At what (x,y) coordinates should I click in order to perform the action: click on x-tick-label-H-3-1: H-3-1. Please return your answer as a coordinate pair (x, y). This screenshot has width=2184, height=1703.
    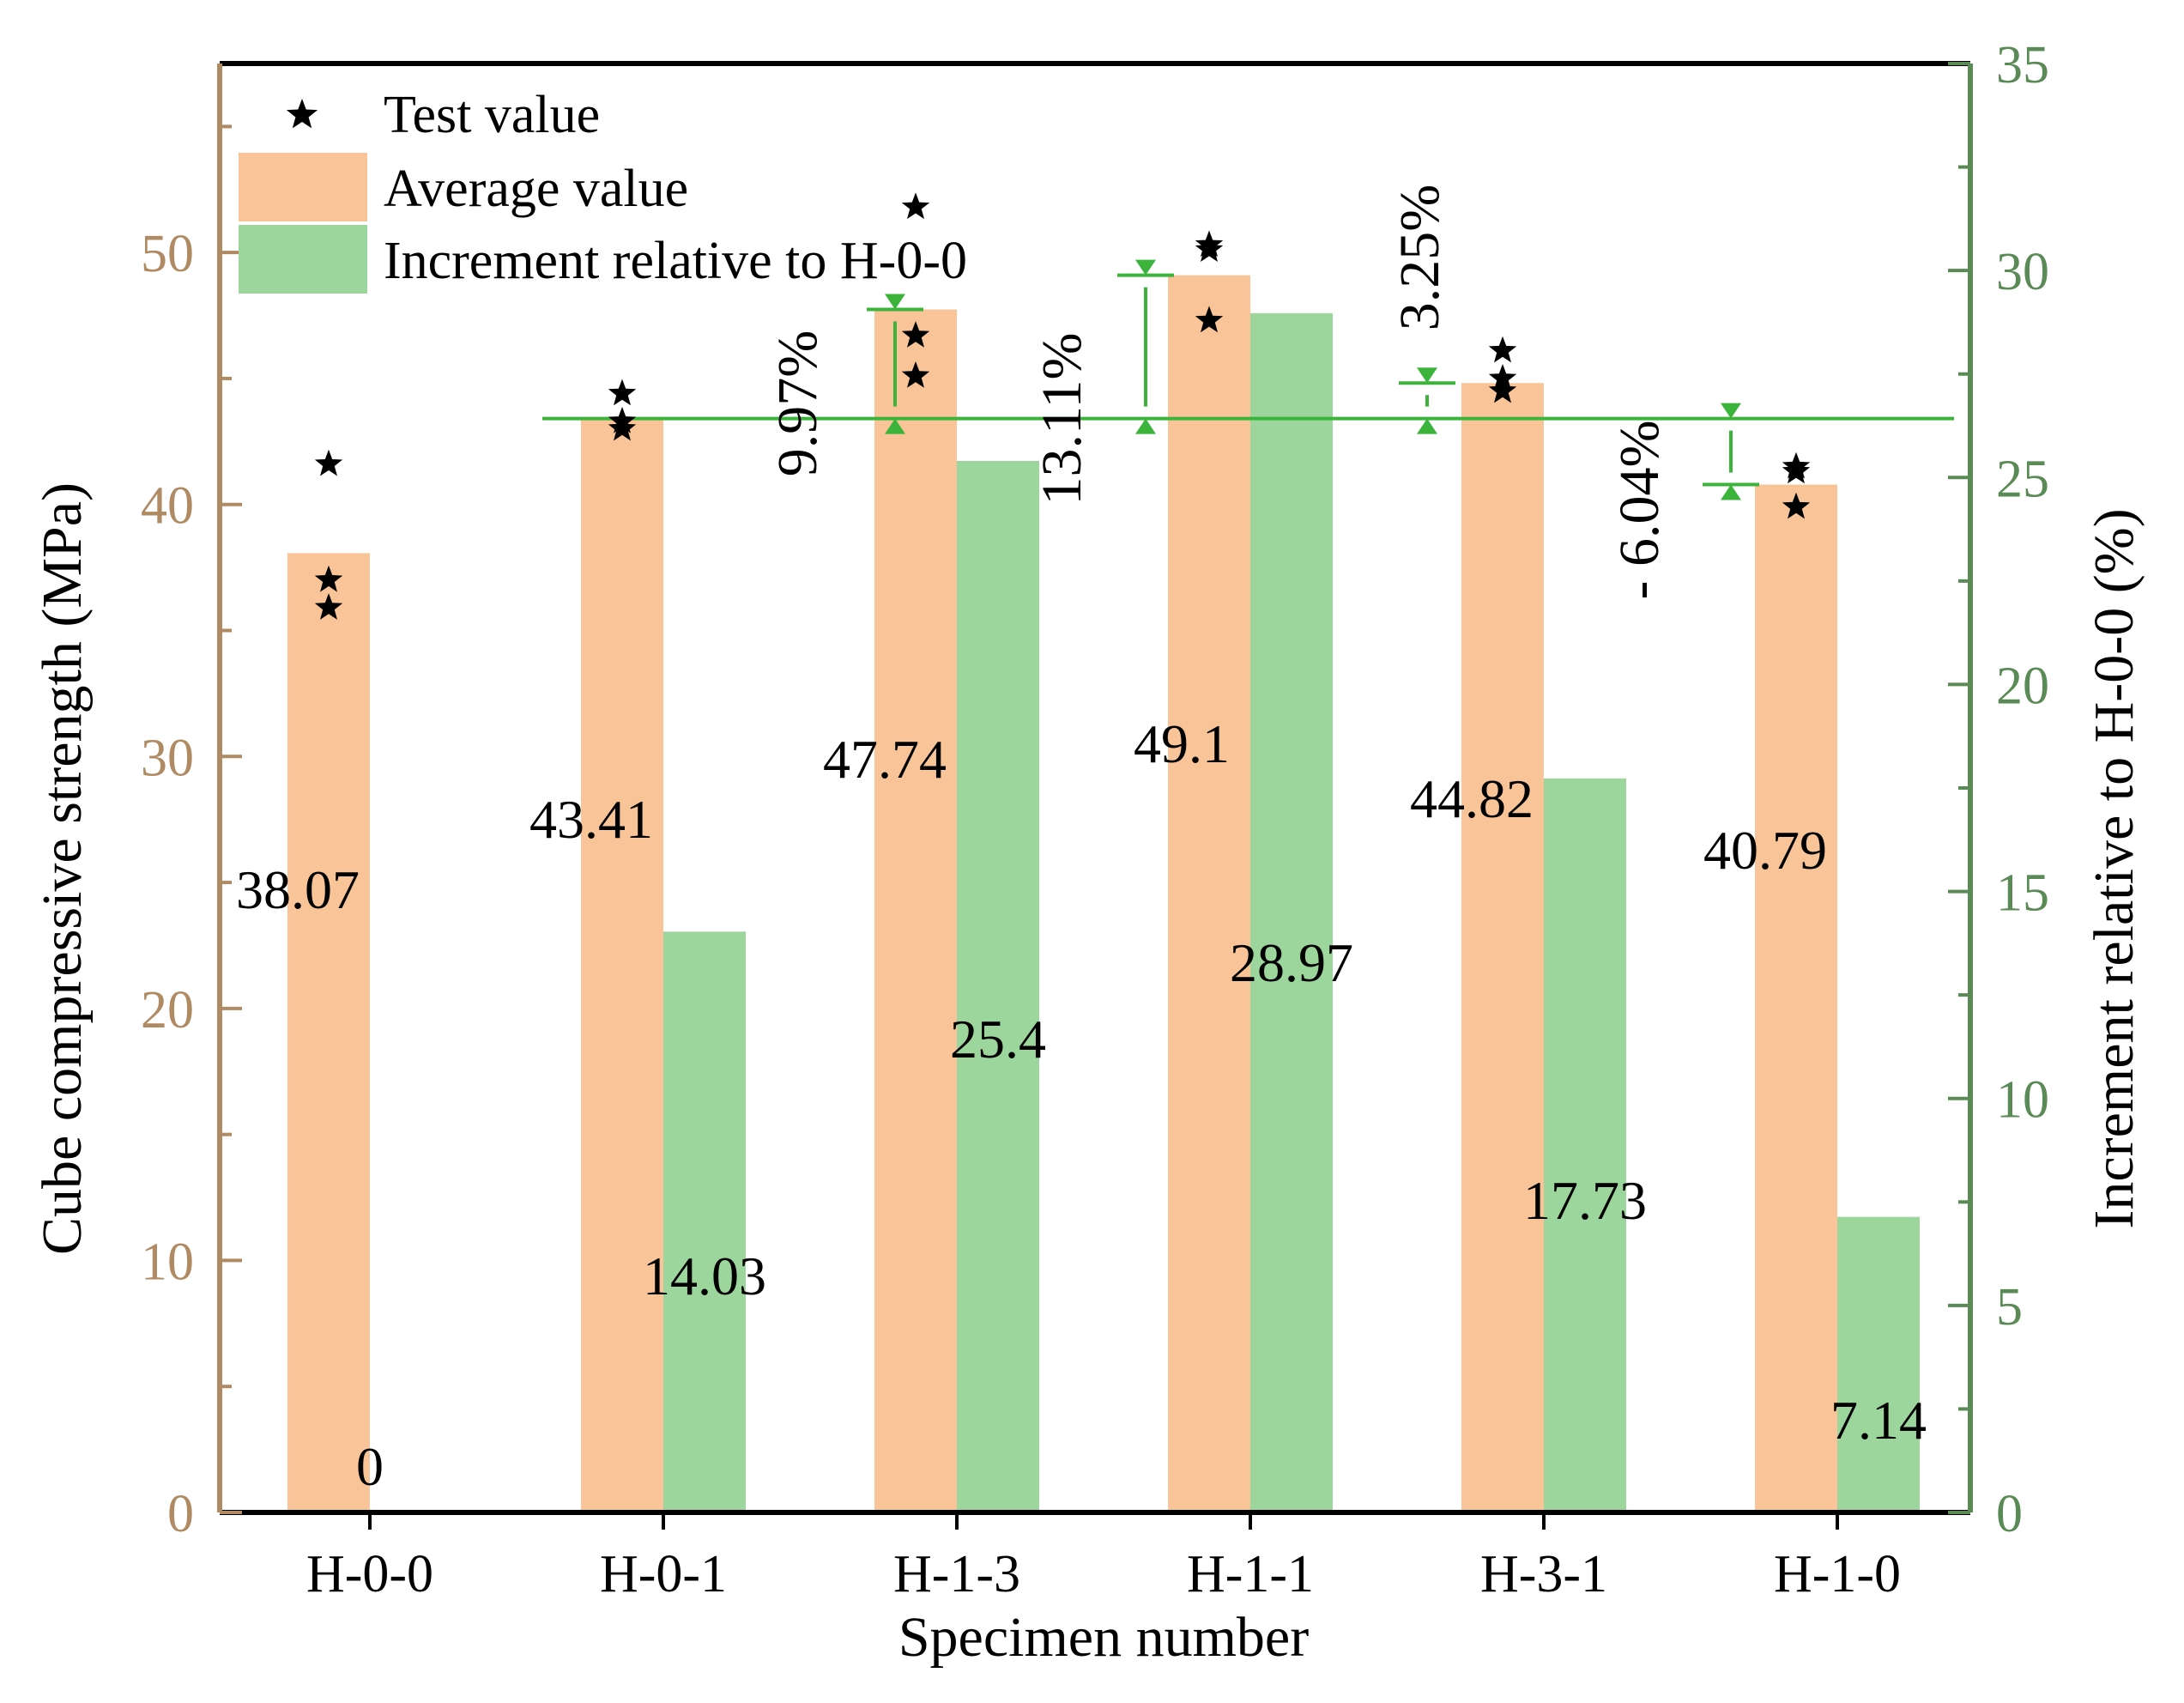
    Looking at the image, I should click on (1544, 1574).